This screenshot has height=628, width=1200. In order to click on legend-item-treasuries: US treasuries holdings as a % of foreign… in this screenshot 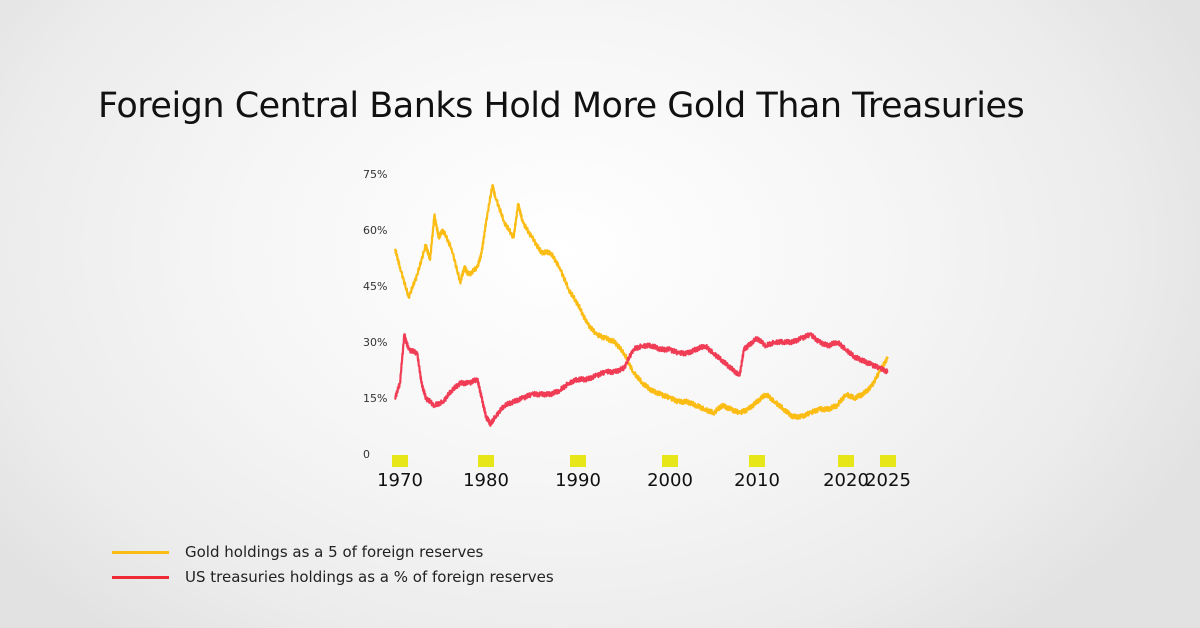, I will do `click(333, 577)`.